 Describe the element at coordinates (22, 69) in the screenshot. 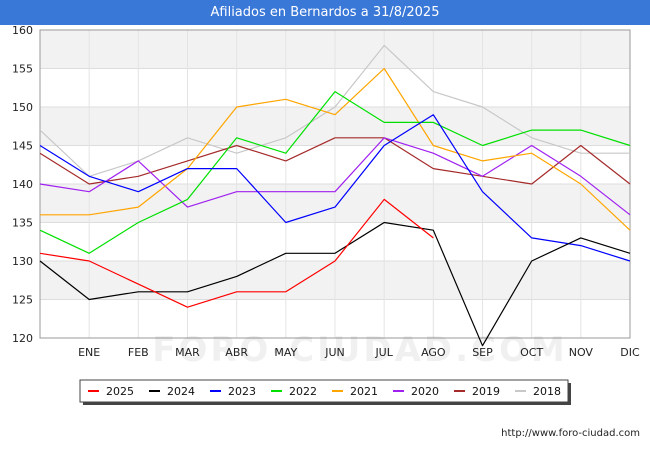

I see `y-tick-label: 155` at that location.